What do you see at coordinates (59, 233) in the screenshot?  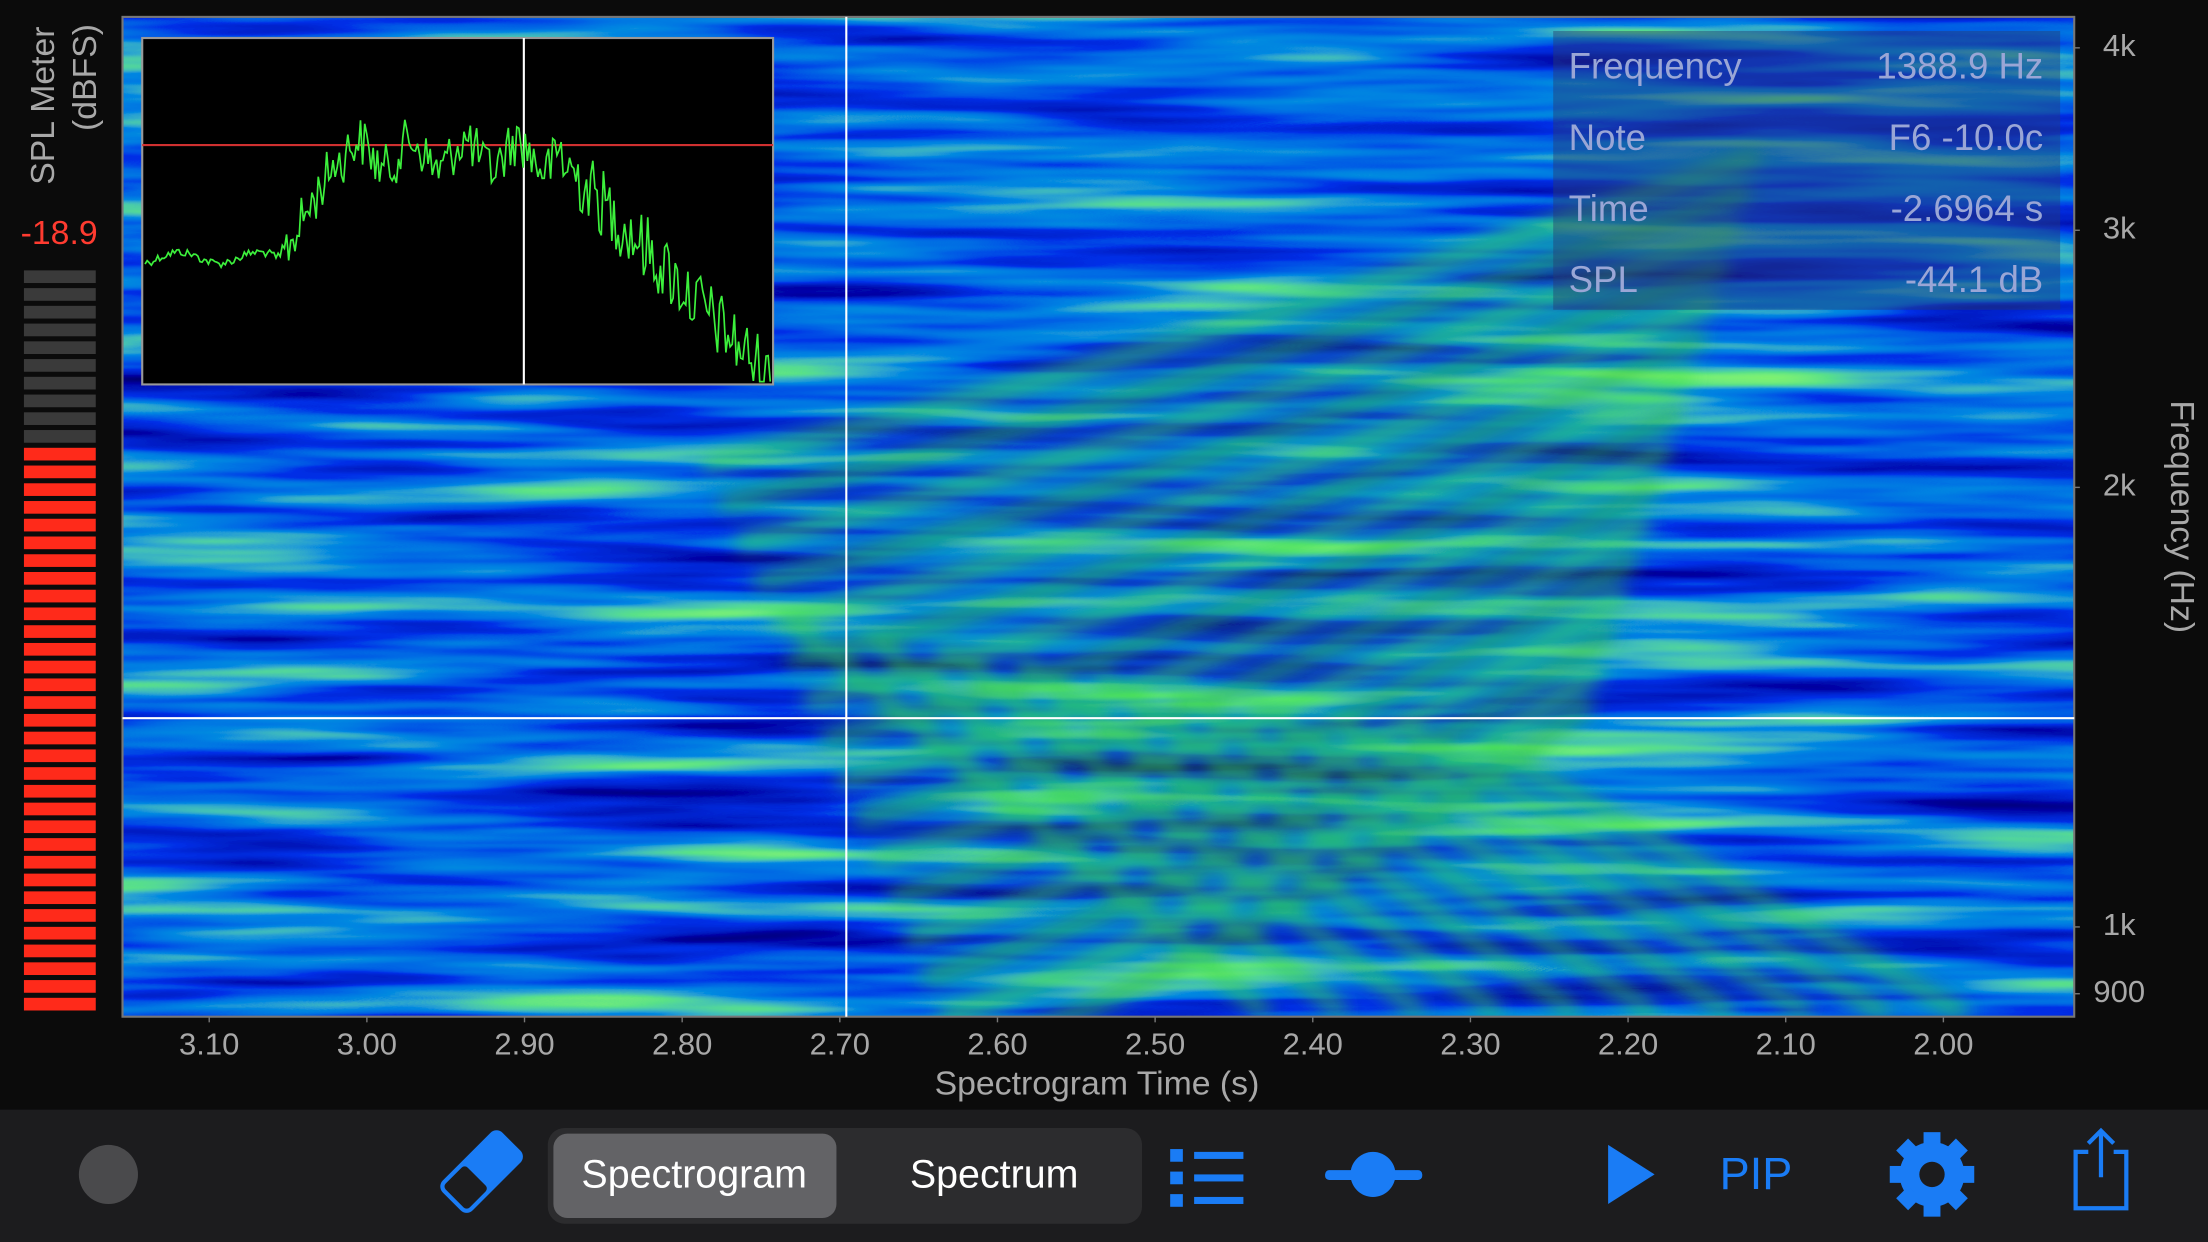 I see `spl-value: -18.9` at bounding box center [59, 233].